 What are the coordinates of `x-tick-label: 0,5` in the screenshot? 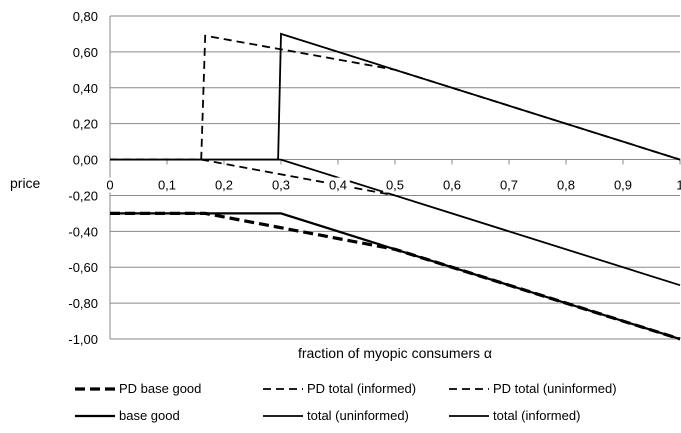 It's located at (395, 185).